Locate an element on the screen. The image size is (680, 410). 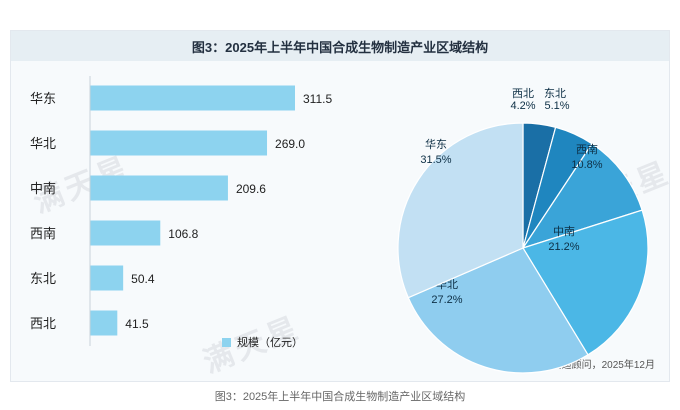
bar-category-label: 西北 is located at coordinates (43, 323).